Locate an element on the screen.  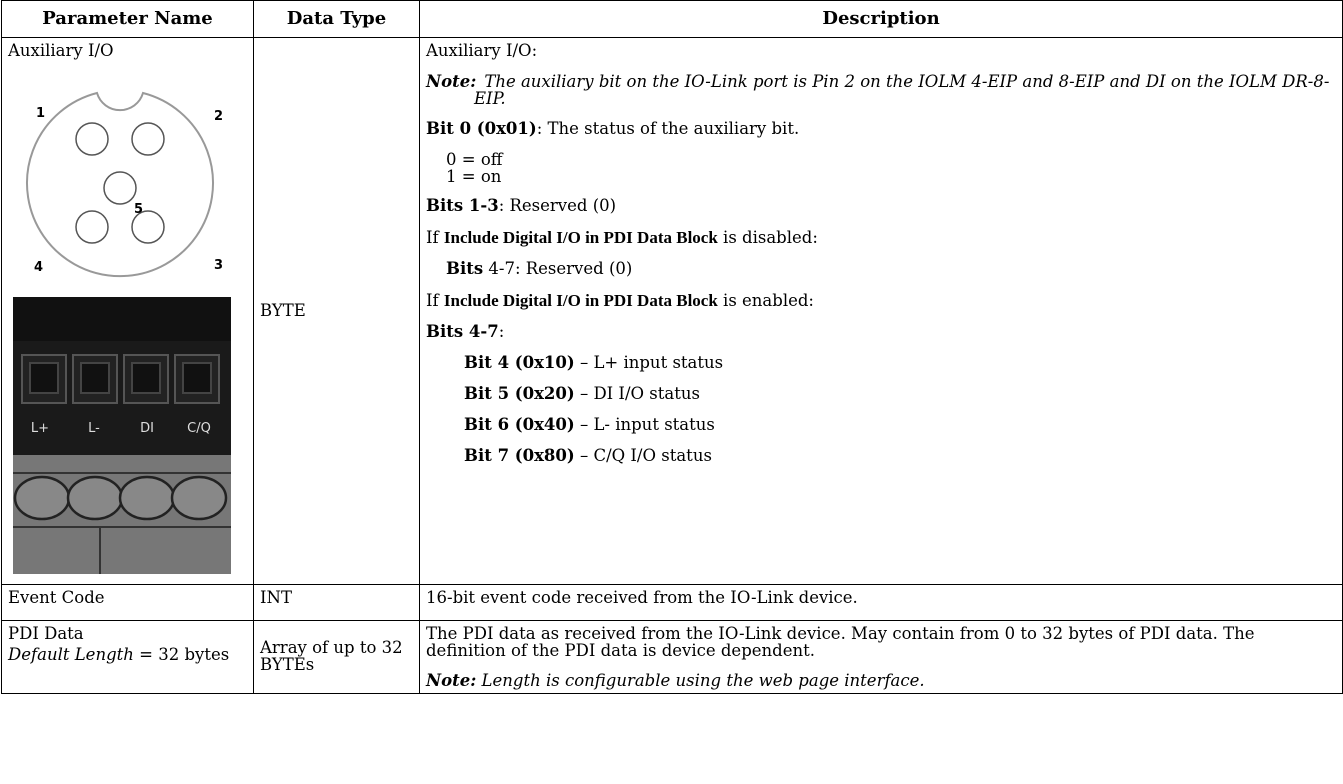
header-cell: Parameter Name is located at coordinates (127, 19).